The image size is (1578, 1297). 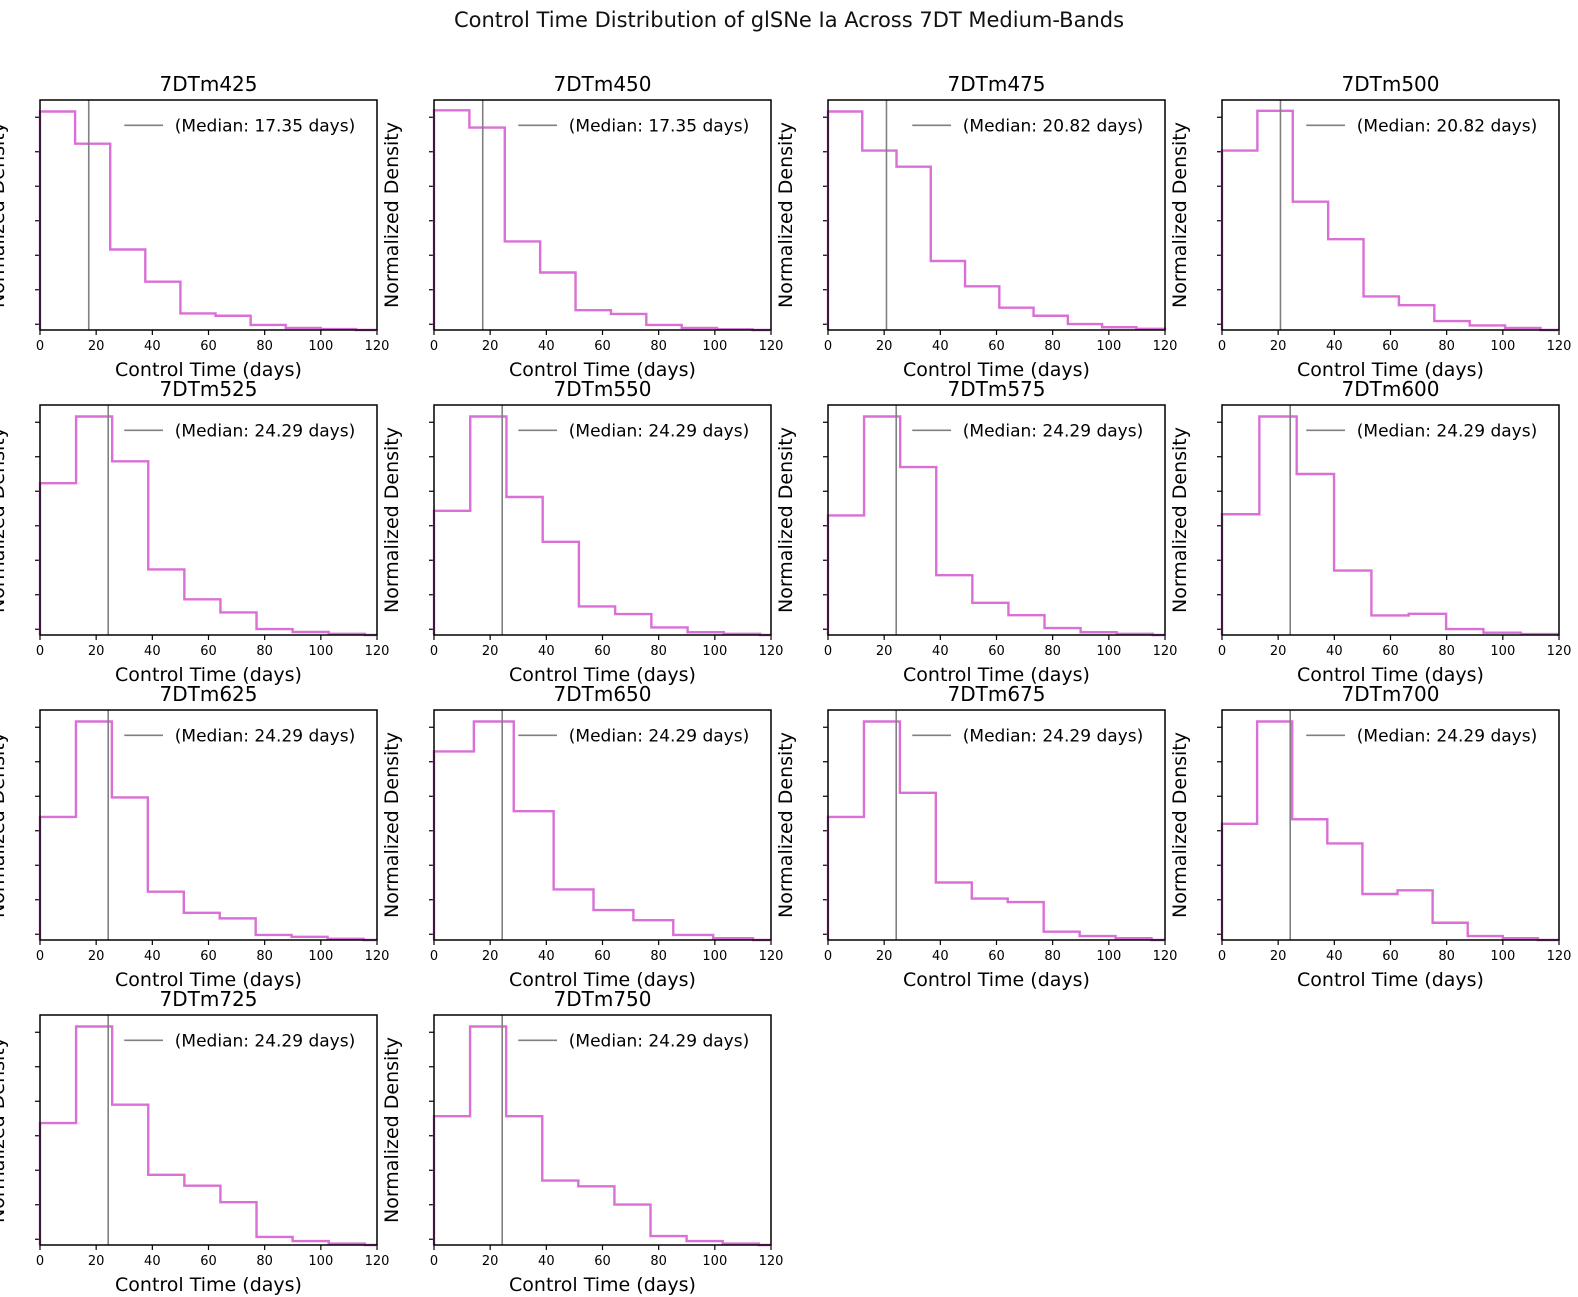 What do you see at coordinates (1391, 694) in the screenshot?
I see `subplot-title: 7DTm700` at bounding box center [1391, 694].